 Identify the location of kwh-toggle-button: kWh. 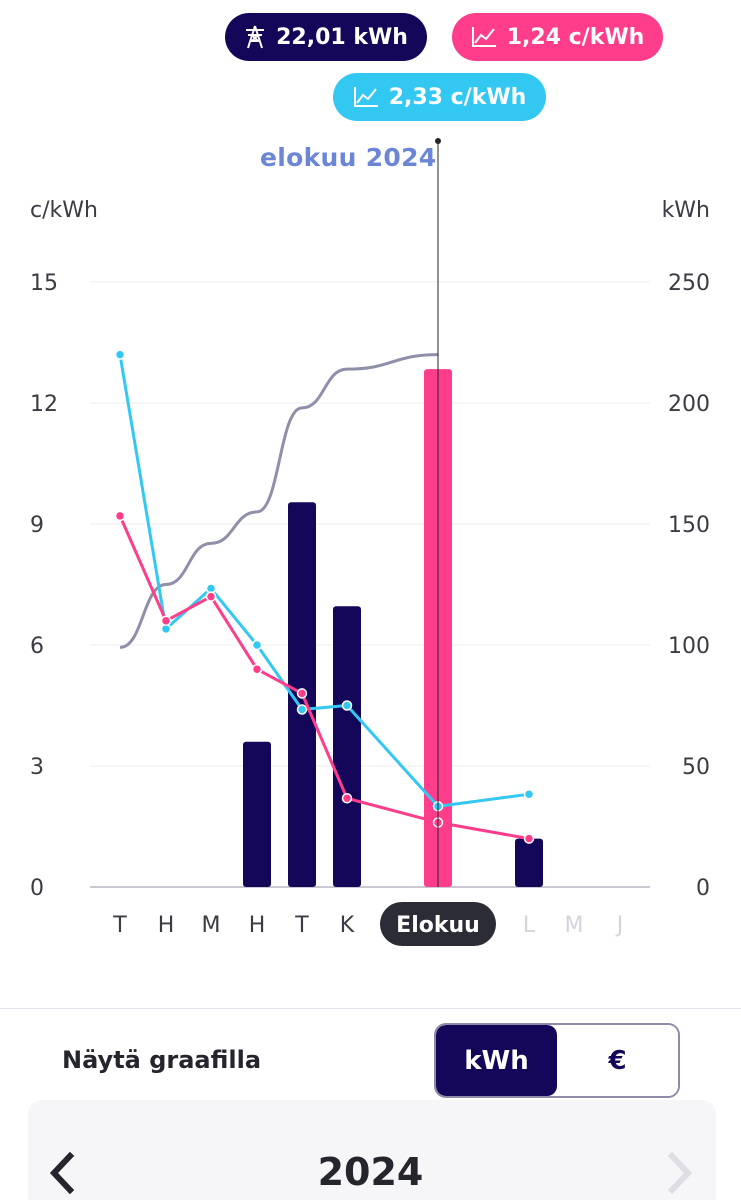
(496, 1060).